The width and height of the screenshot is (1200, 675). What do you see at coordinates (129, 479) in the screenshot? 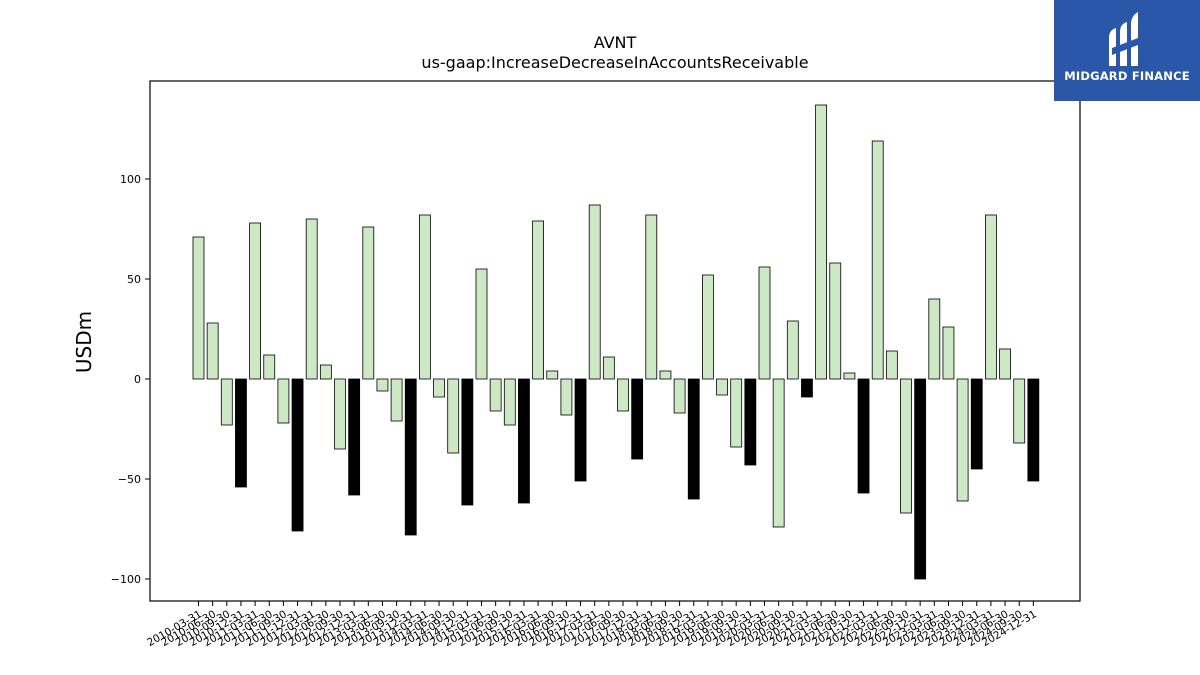
I see `y-tick-label: −50` at bounding box center [129, 479].